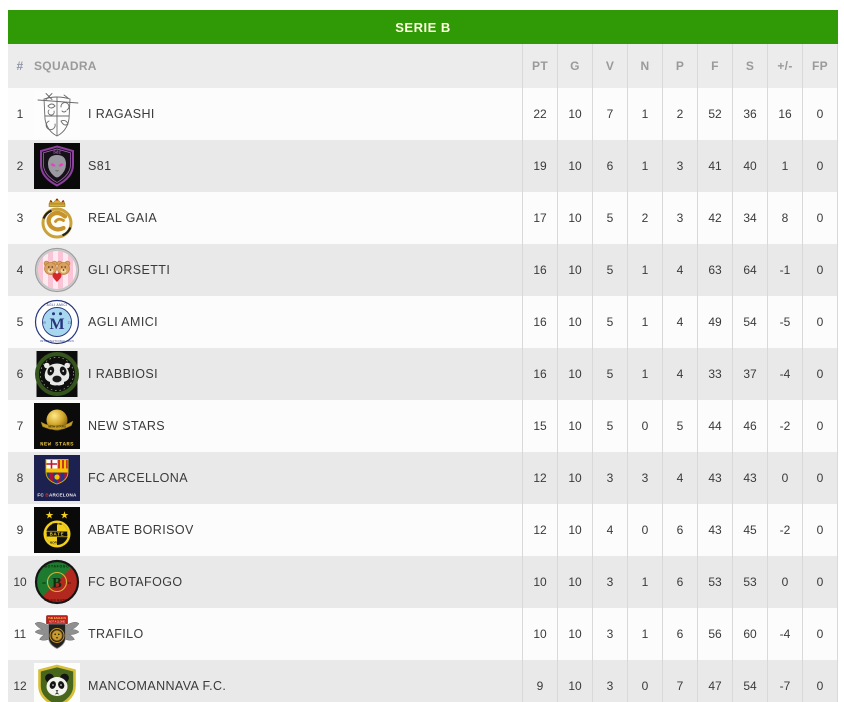 The image size is (844, 702). I want to click on rank-cell: 6, so click(20, 374).